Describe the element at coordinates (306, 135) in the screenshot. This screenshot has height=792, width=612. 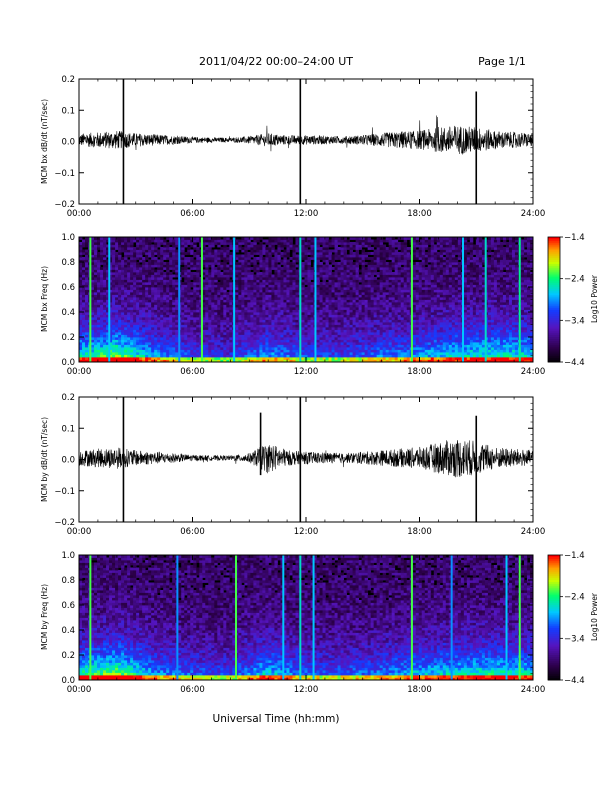
I see `dbdt-trace` at that location.